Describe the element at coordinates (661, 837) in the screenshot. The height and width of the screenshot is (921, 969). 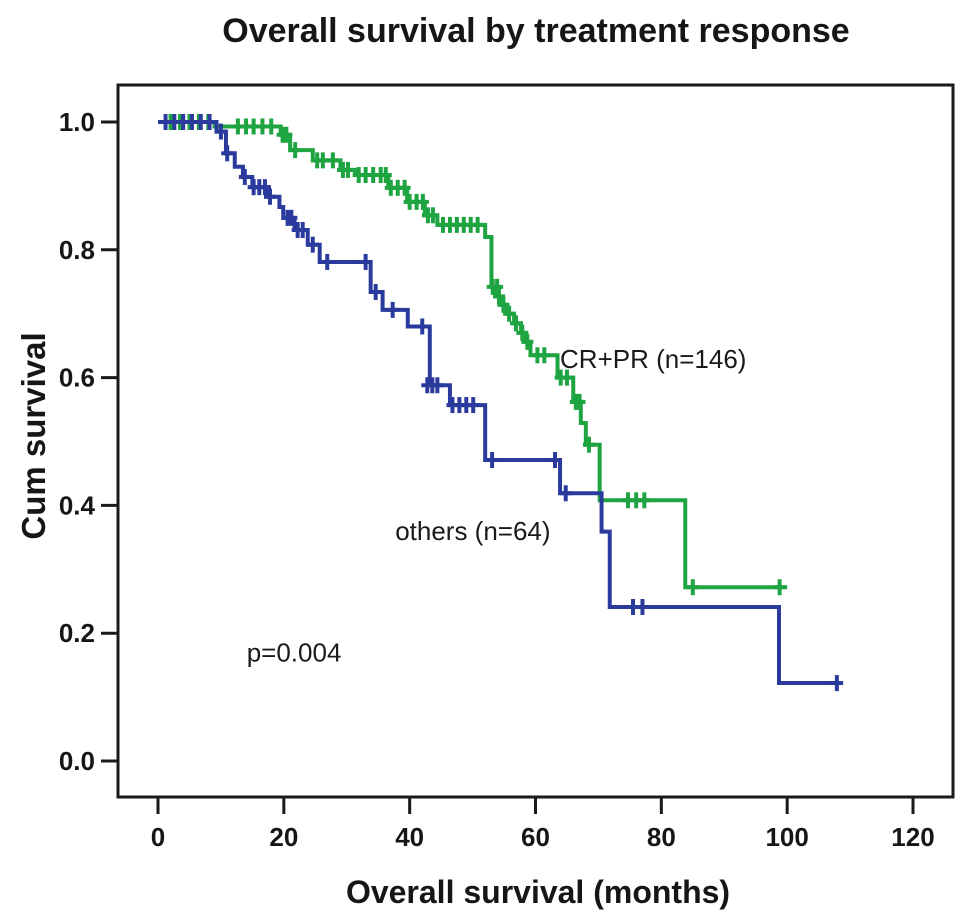
I see `x-tick-label: 80` at that location.